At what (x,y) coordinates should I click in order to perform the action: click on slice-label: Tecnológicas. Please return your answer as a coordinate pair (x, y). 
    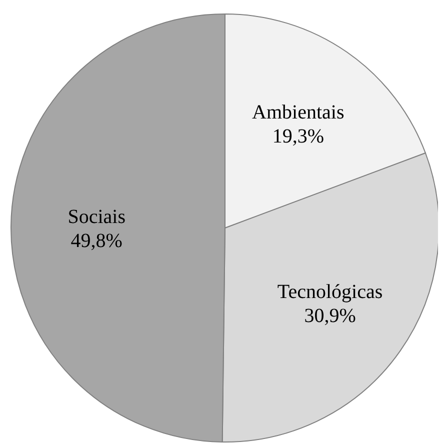
    Looking at the image, I should click on (330, 291).